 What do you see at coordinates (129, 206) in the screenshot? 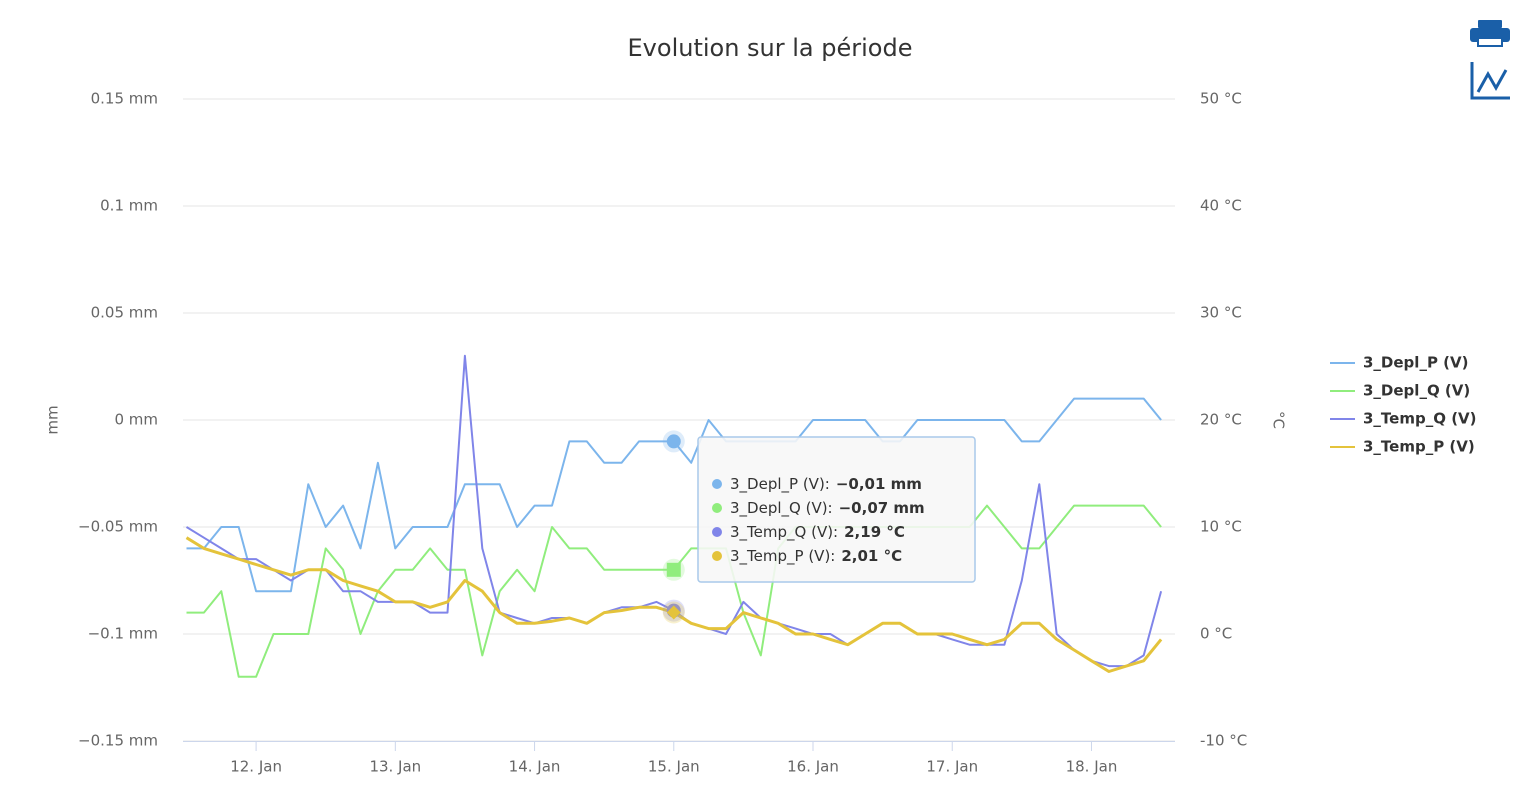
I see `y-tick-label: 0.1 mm` at bounding box center [129, 206].